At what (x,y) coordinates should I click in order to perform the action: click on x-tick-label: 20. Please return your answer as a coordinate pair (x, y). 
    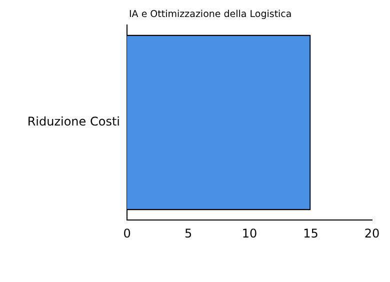
    Looking at the image, I should click on (372, 233).